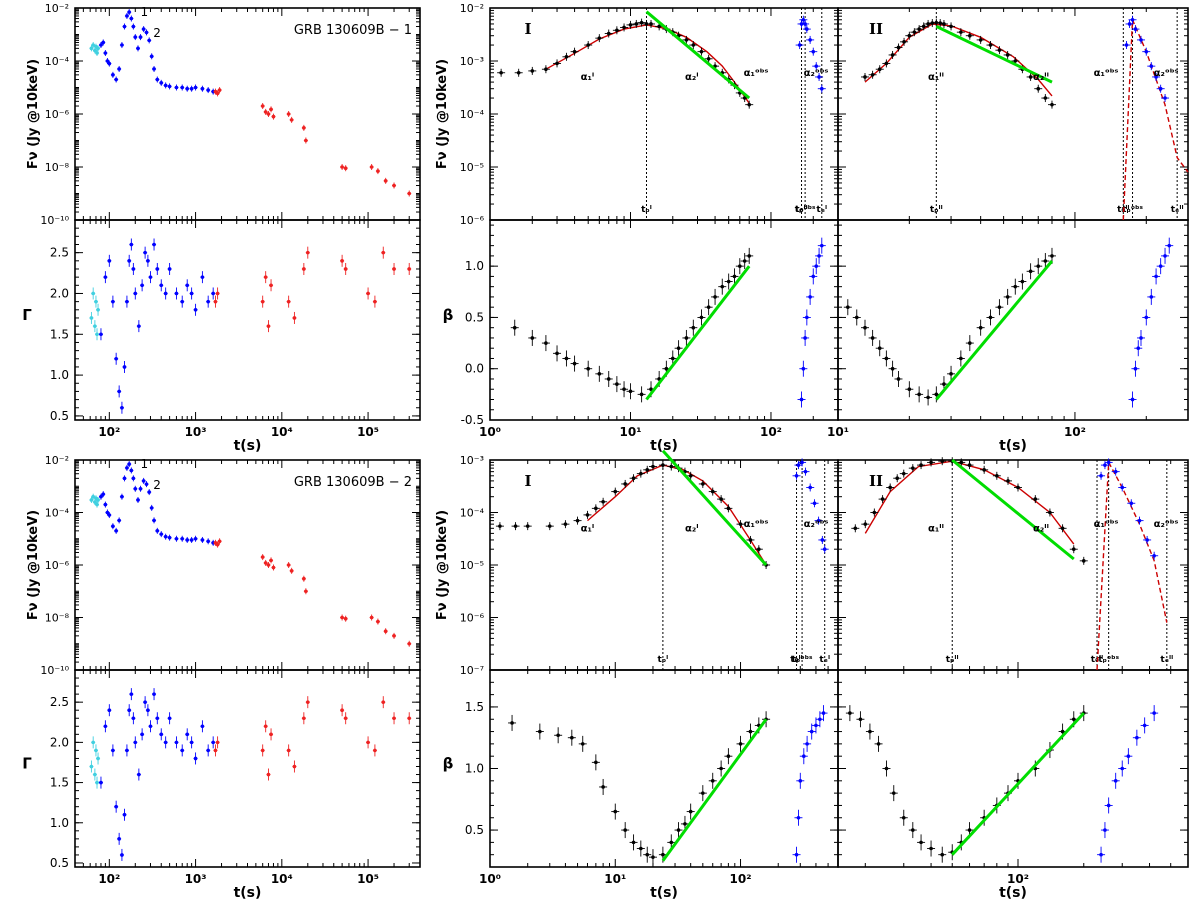 The image size is (1200, 900). What do you see at coordinates (1155, 120) in the screenshot?
I see `fit-curve-dashed` at bounding box center [1155, 120].